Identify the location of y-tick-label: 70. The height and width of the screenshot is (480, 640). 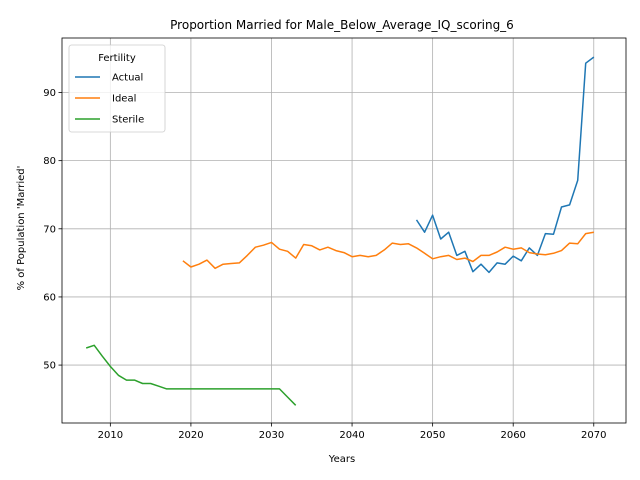
(49, 229).